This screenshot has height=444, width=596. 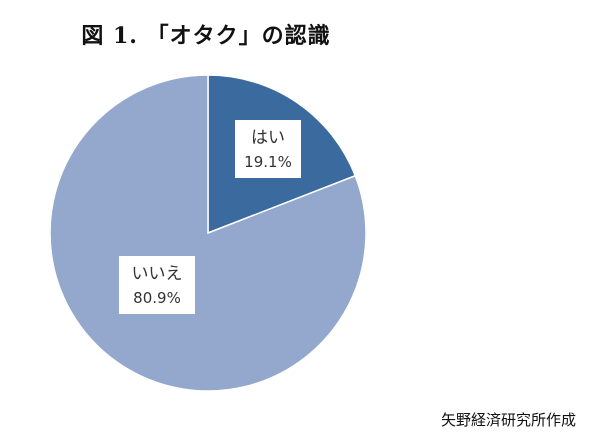 I want to click on slice-category-label: はい, so click(x=268, y=138).